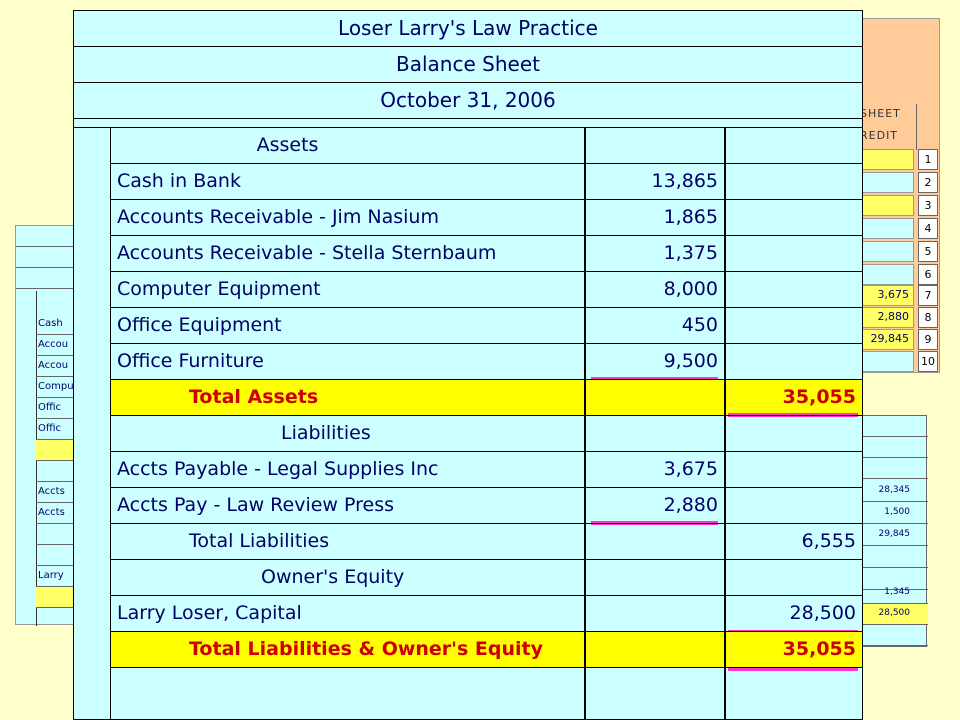  I want to click on liability-label: Accts Pay - Law Review Press, so click(347, 505).